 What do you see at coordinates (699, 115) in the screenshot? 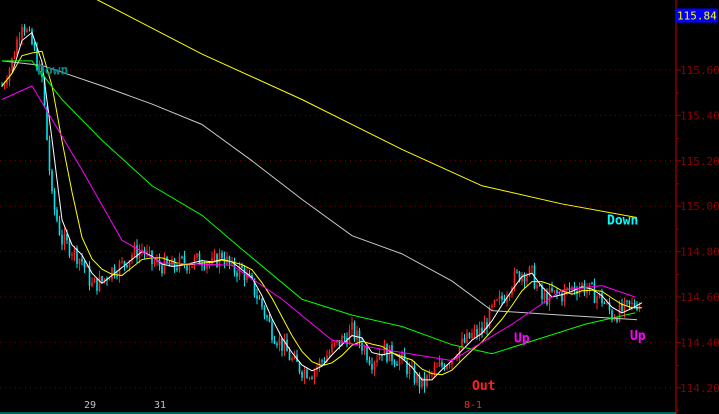
I see `y-tick-label: 115.40` at bounding box center [699, 115].